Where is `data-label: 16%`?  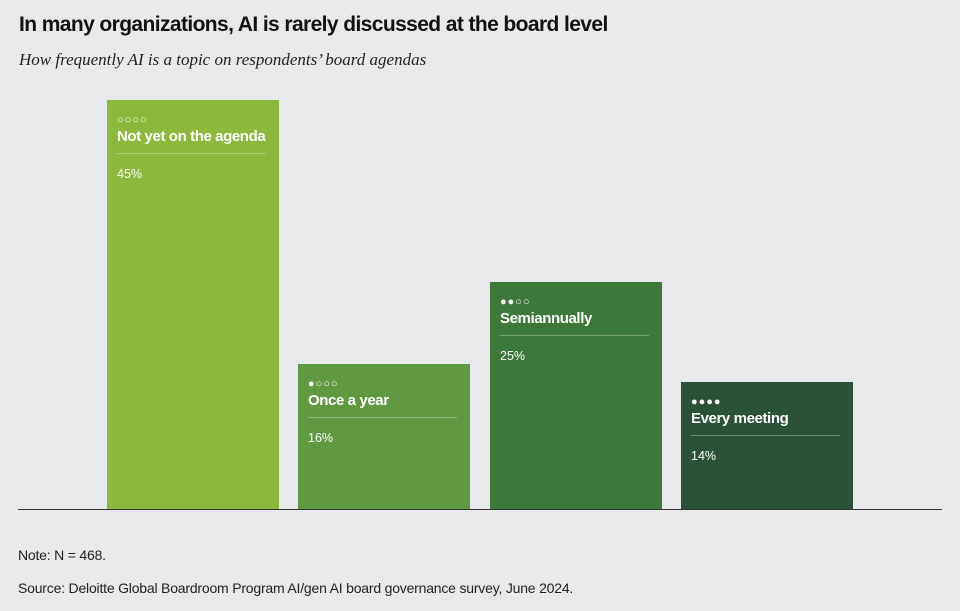
data-label: 16% is located at coordinates (321, 437).